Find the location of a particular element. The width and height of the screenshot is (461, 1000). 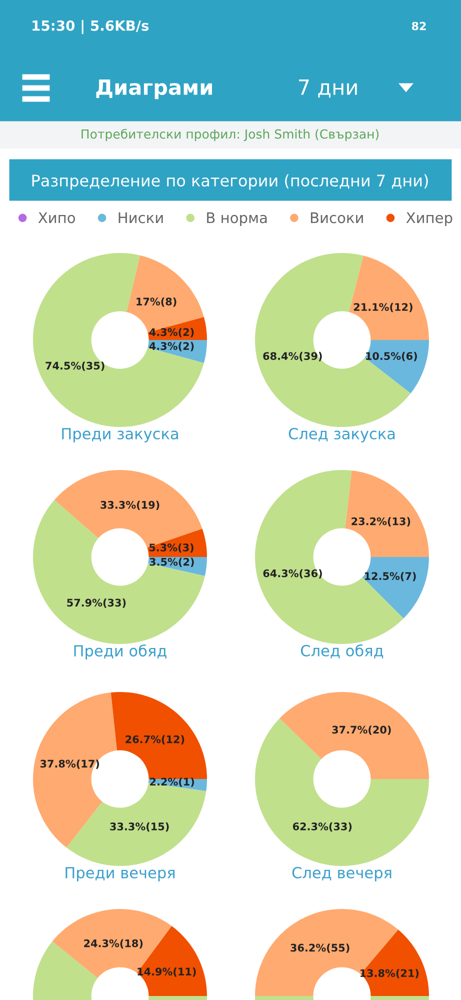

text: Преди обяд is located at coordinates (120, 652).